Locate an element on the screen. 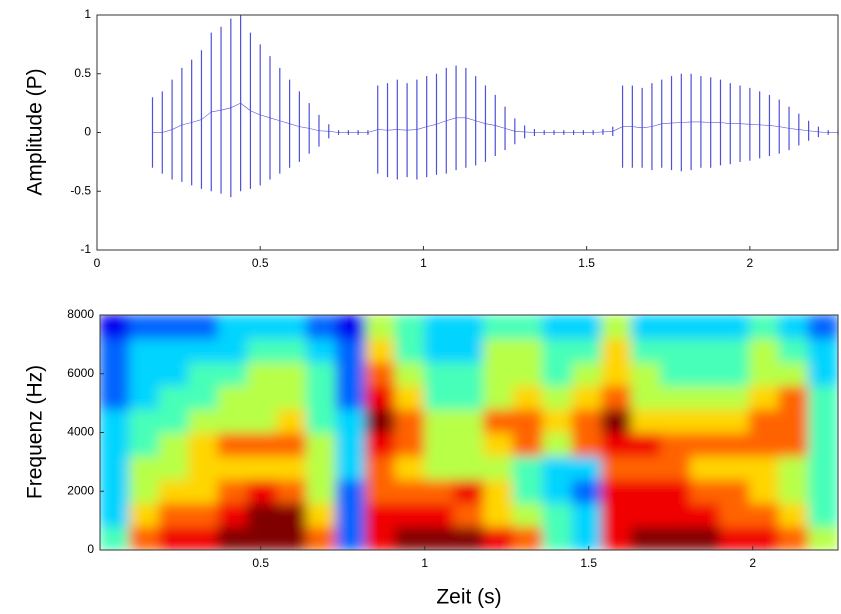  y-tick-label: 0 is located at coordinates (90, 549).